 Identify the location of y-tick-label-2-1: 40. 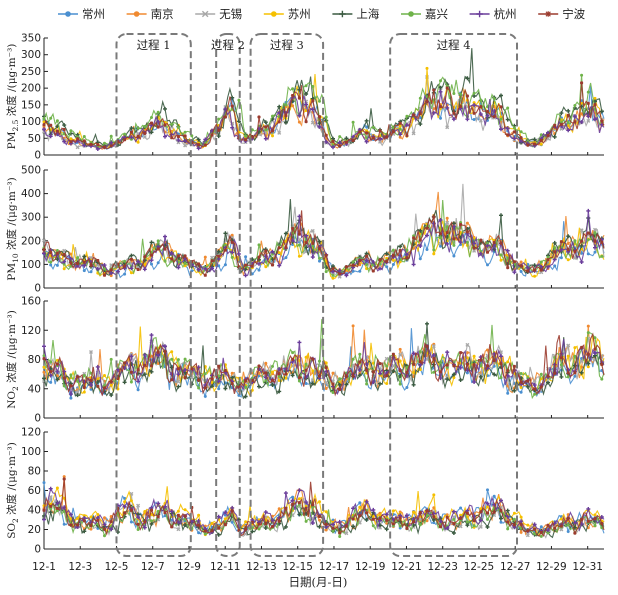
(34, 389).